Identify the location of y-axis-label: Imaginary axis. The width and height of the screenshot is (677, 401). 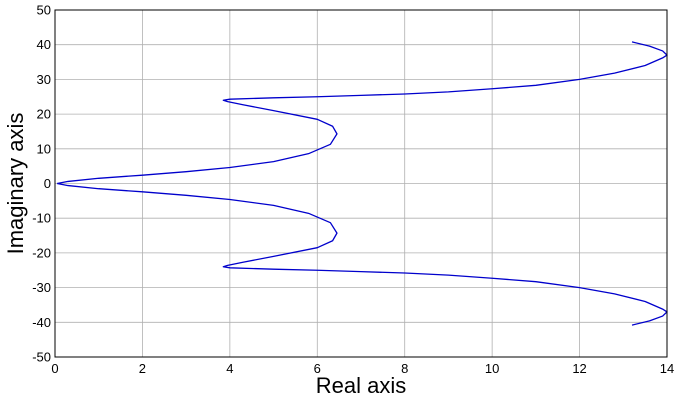
(15, 184).